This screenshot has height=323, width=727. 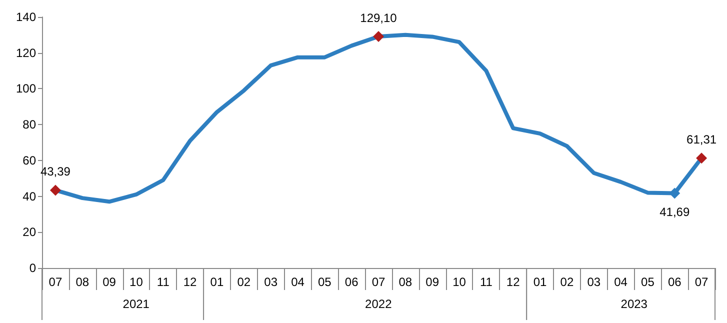 I want to click on y-tick-label: 20, so click(x=29, y=232).